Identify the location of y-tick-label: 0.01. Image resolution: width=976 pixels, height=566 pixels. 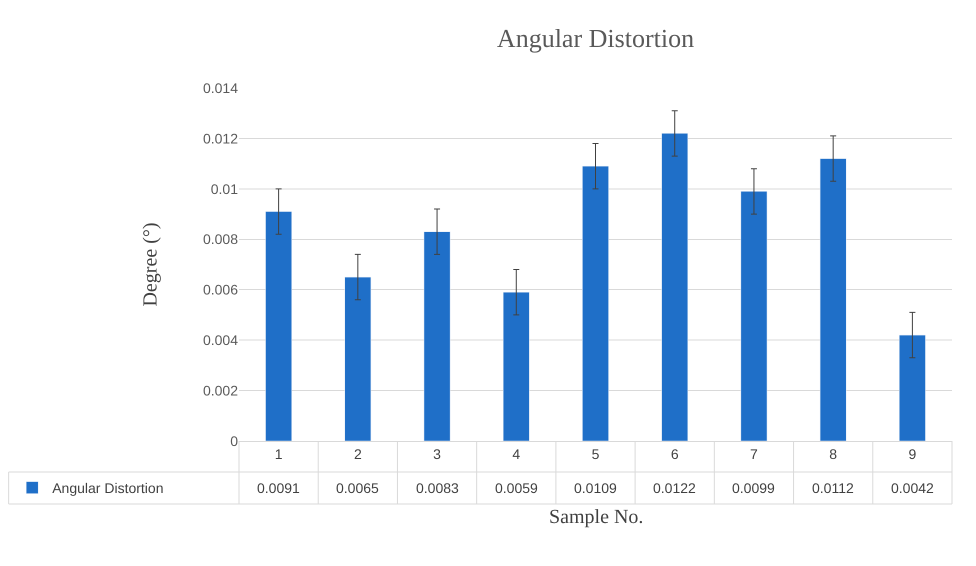
(224, 188).